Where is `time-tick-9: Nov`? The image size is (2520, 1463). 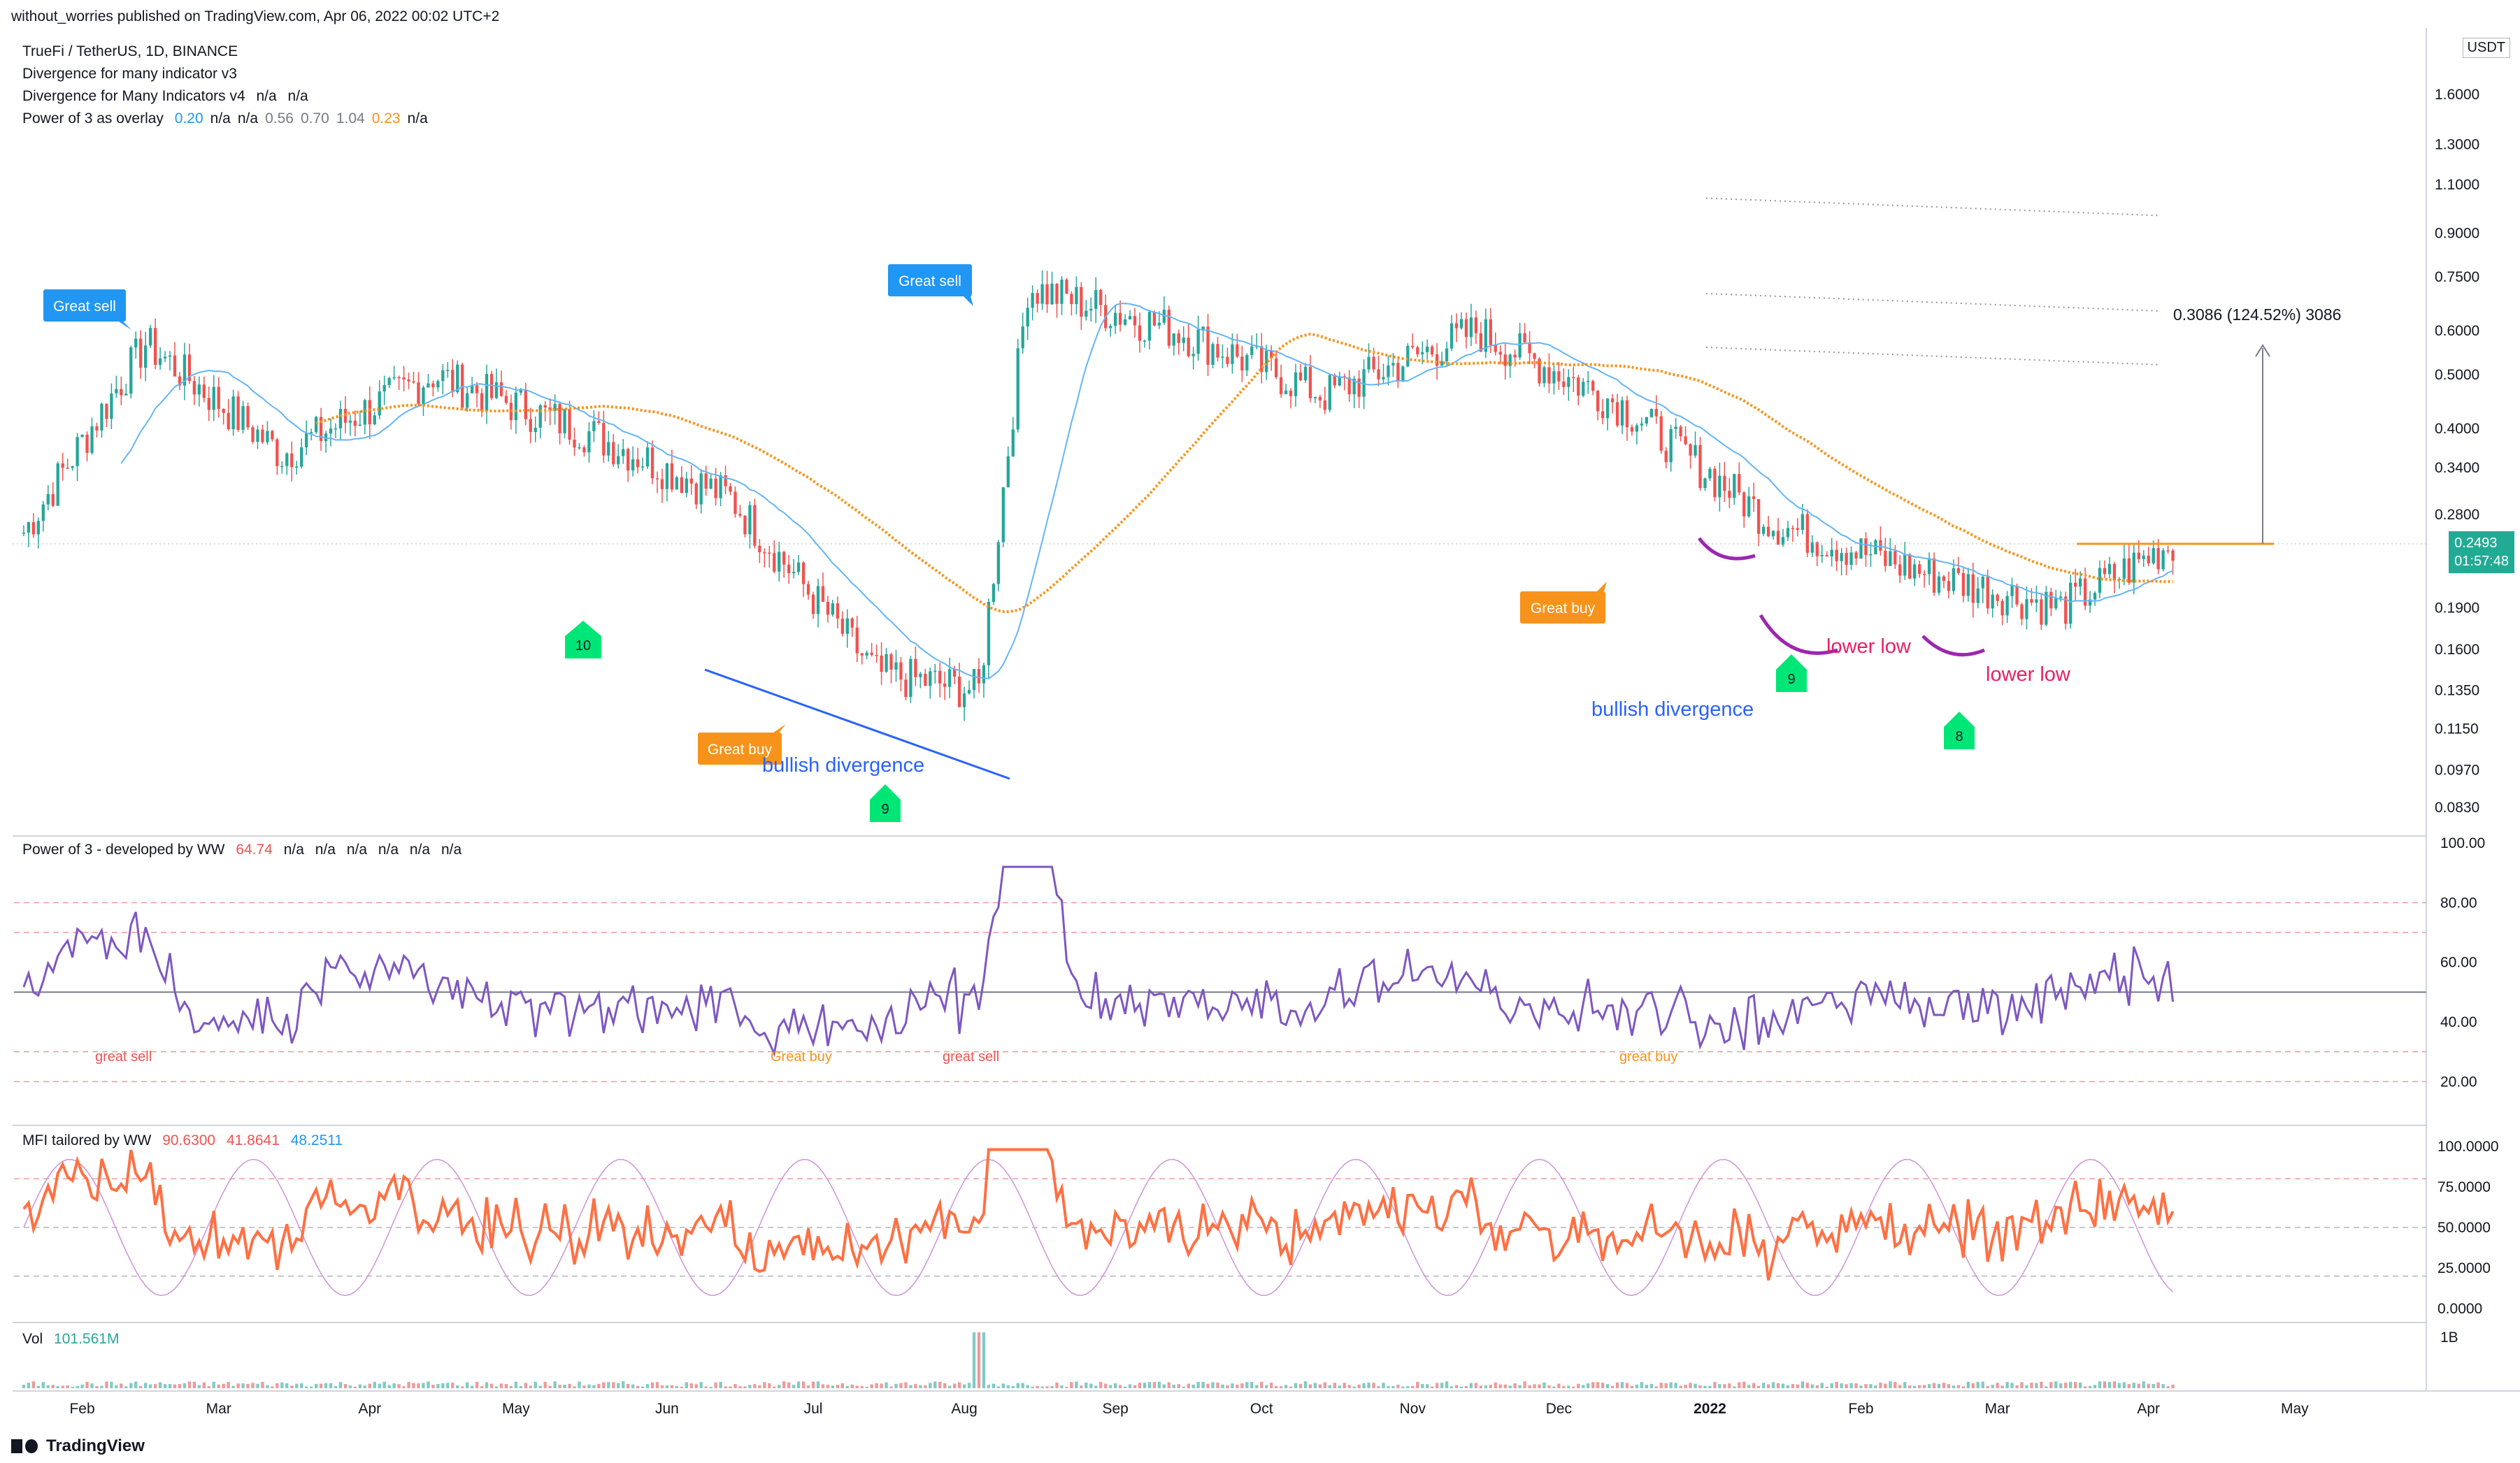
time-tick-9: Nov is located at coordinates (1413, 1409).